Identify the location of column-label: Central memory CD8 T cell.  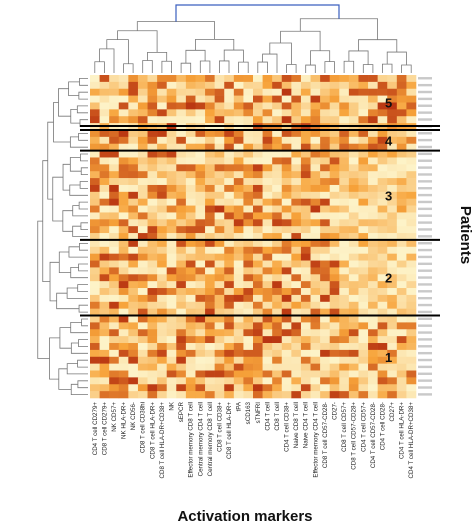
(210, 439).